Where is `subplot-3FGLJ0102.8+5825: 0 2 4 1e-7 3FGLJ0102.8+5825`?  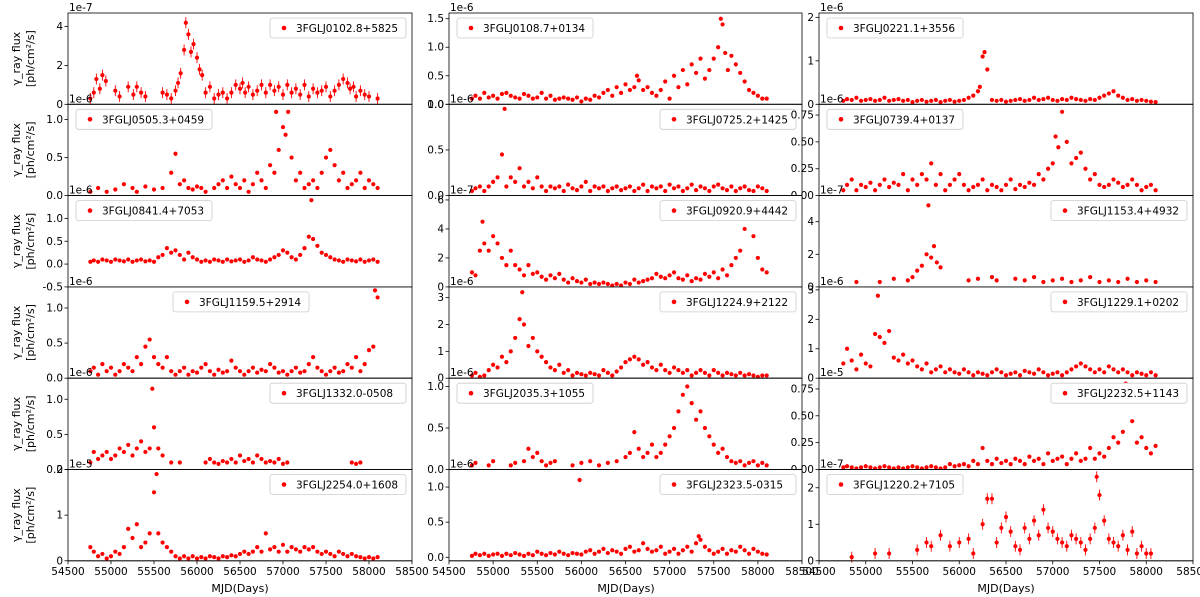 subplot-3FGLJ0102.8+5825: 0 2 4 1e-7 3FGLJ0102.8+5825 is located at coordinates (234, 56).